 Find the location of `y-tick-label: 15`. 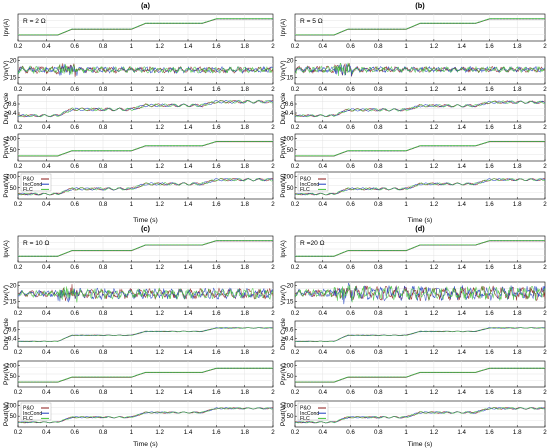

y-tick-label: 15 is located at coordinates (290, 302).